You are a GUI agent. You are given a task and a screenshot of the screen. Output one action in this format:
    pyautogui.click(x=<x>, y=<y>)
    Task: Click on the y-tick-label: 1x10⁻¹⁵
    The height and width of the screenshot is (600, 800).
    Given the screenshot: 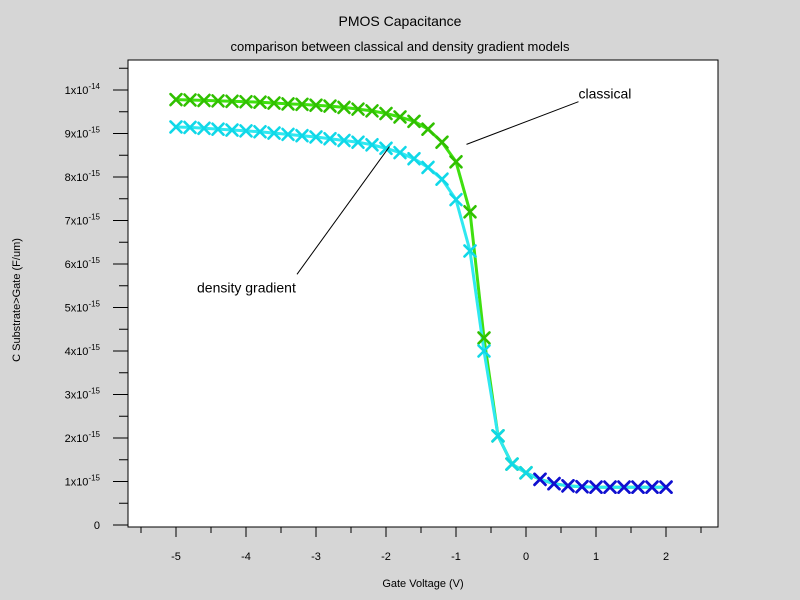 What is the action you would take?
    pyautogui.click(x=83, y=481)
    